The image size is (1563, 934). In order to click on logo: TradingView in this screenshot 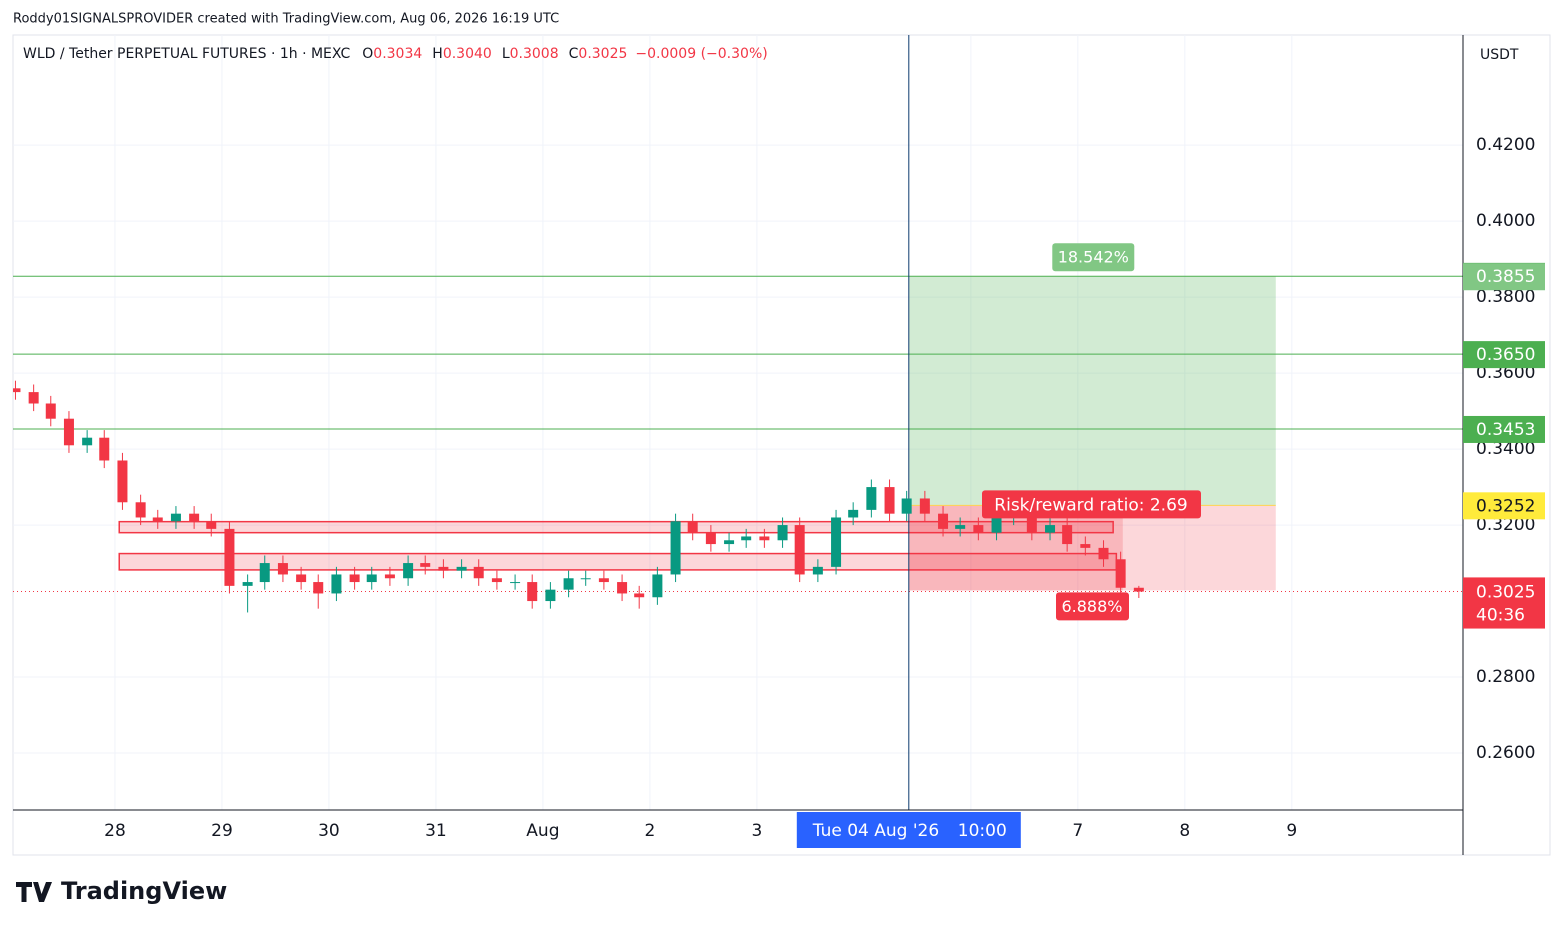, I will do `click(121, 891)`.